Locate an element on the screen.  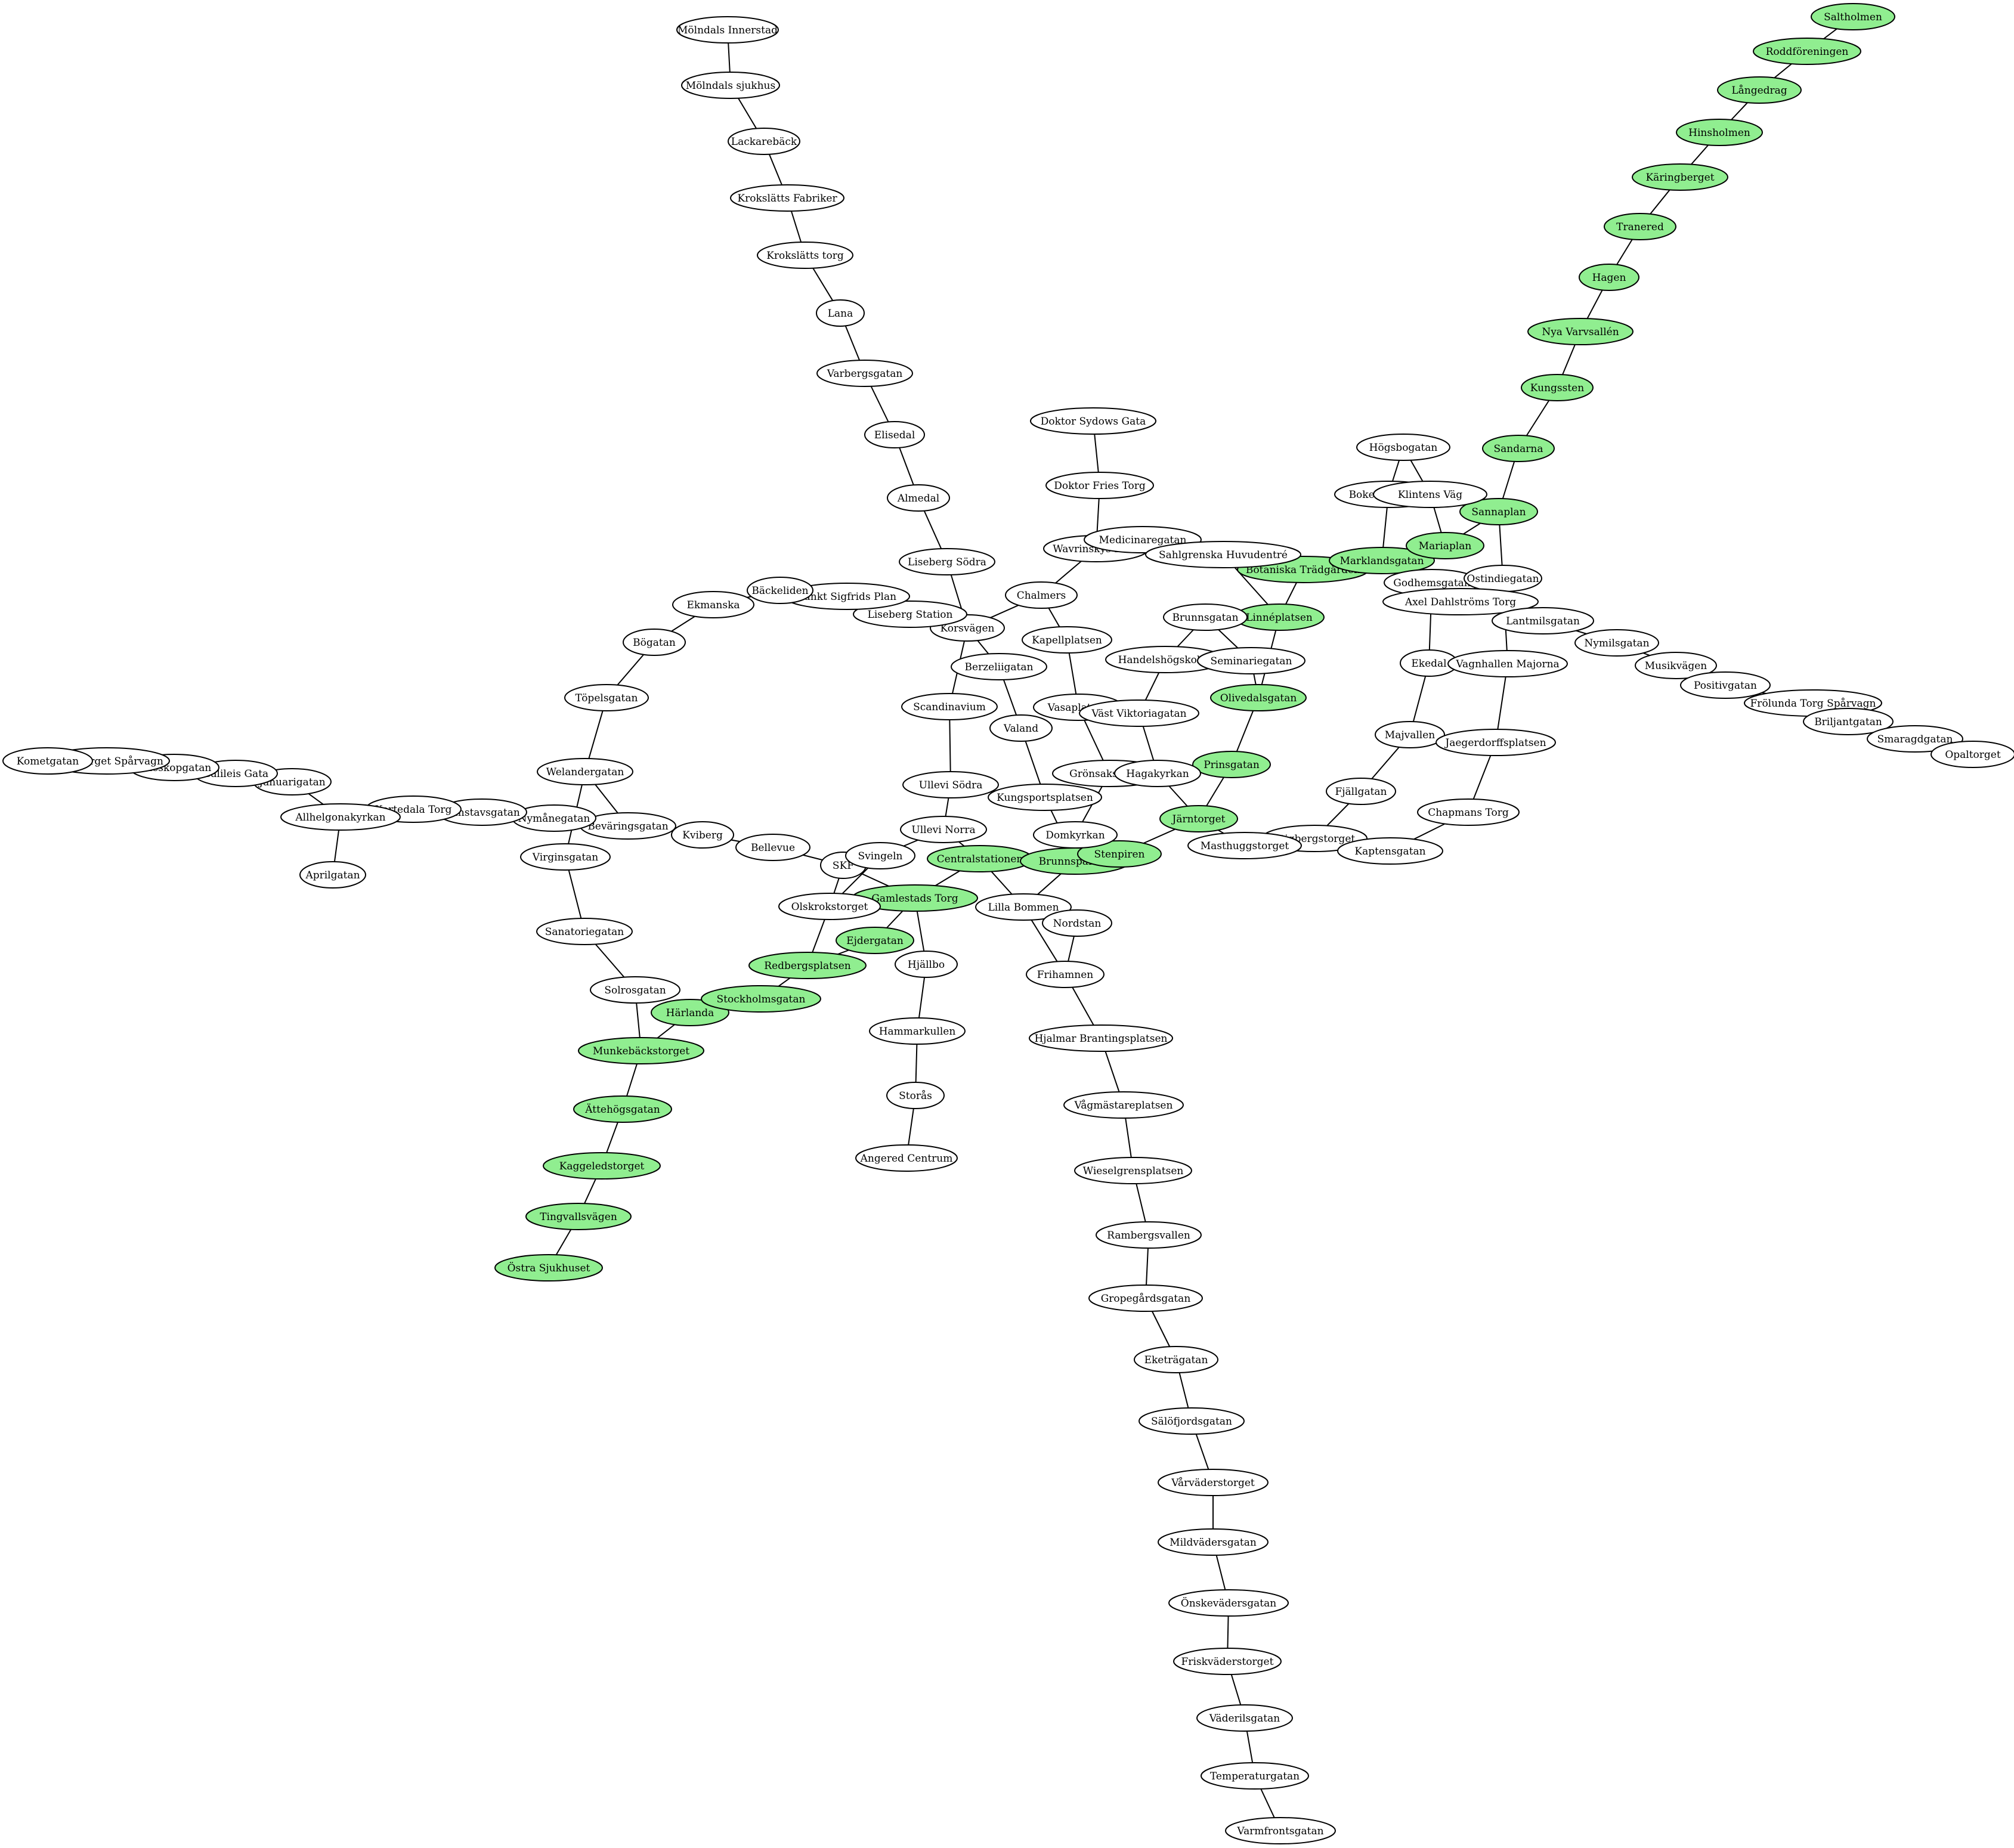
node-hagen: Hagen is located at coordinates (1609, 277).